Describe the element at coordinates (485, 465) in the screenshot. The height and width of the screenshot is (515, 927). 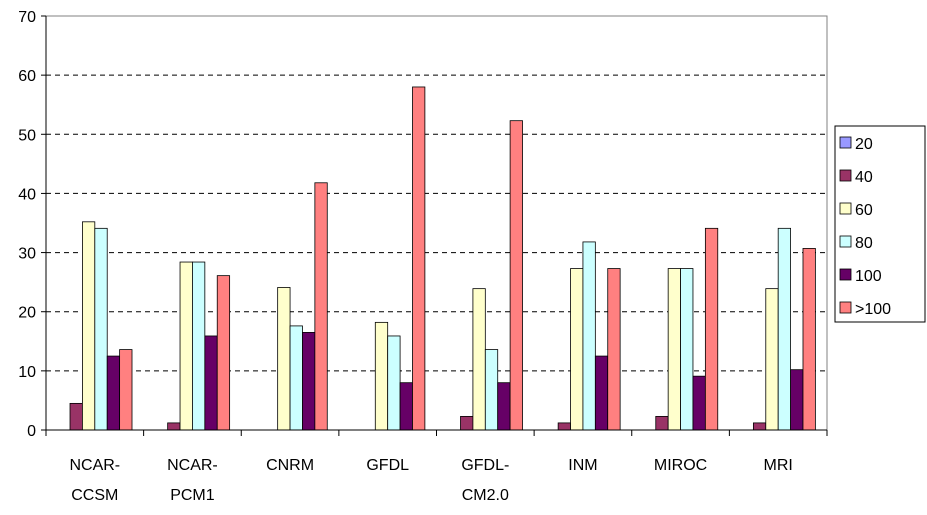
I see `category-label: GFDL-` at that location.